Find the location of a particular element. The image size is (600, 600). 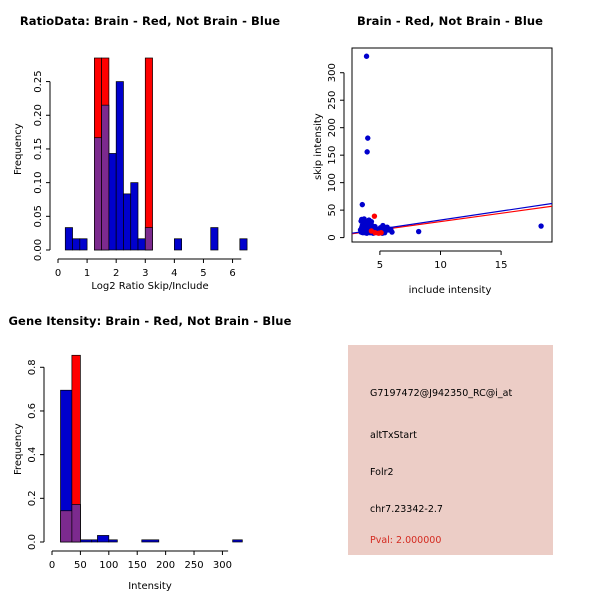

gene-bars-group is located at coordinates (151, 448).